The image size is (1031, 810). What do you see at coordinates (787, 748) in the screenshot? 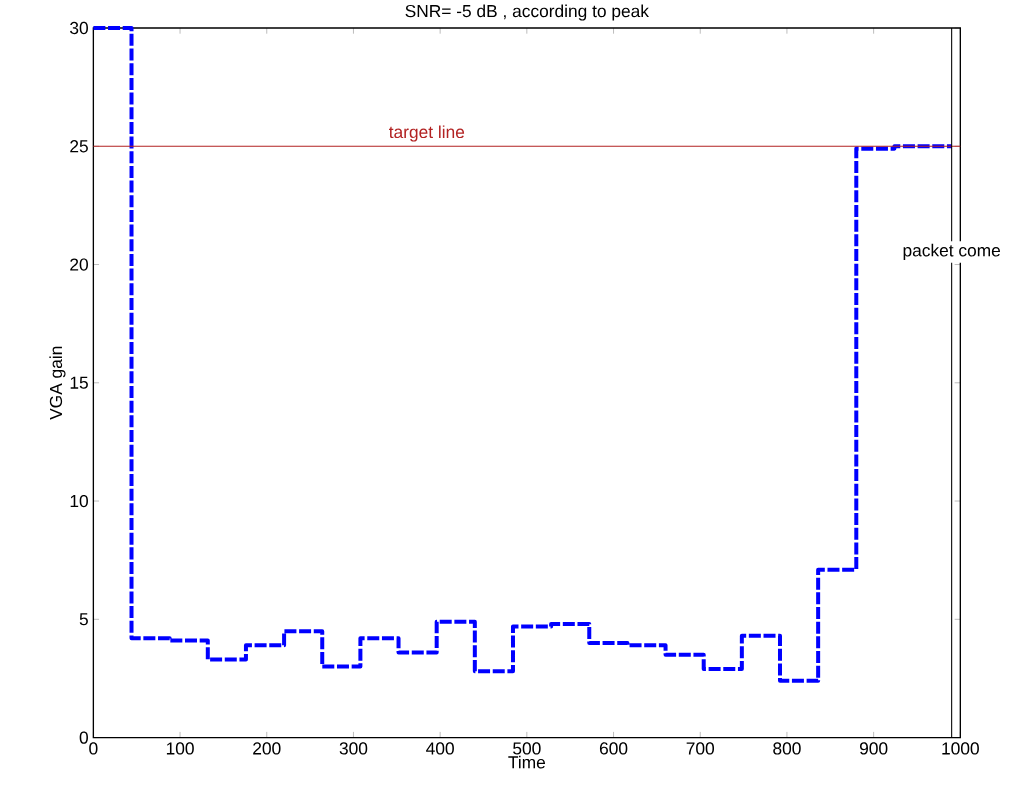
I see `x-tick-label: 800` at bounding box center [787, 748].